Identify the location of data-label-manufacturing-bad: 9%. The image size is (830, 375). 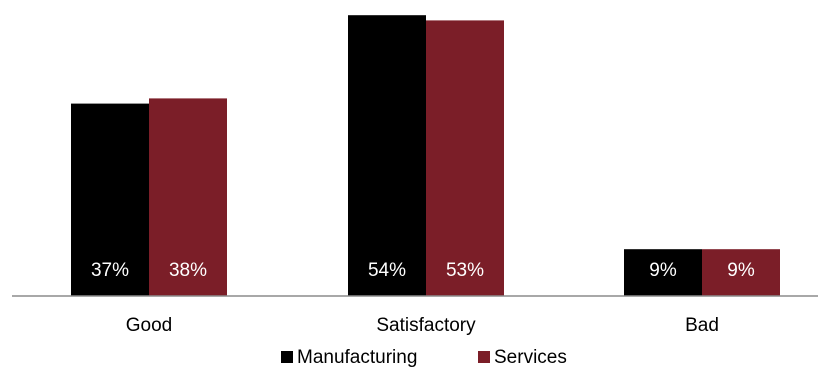
(663, 270).